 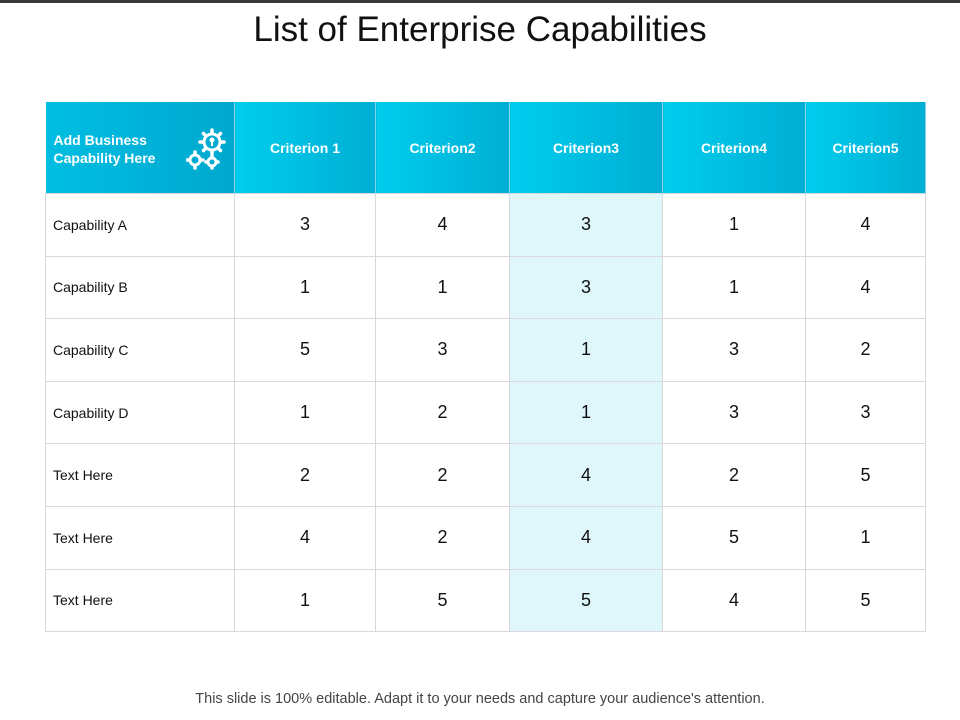 I want to click on row-label: Capability A, so click(x=140, y=225).